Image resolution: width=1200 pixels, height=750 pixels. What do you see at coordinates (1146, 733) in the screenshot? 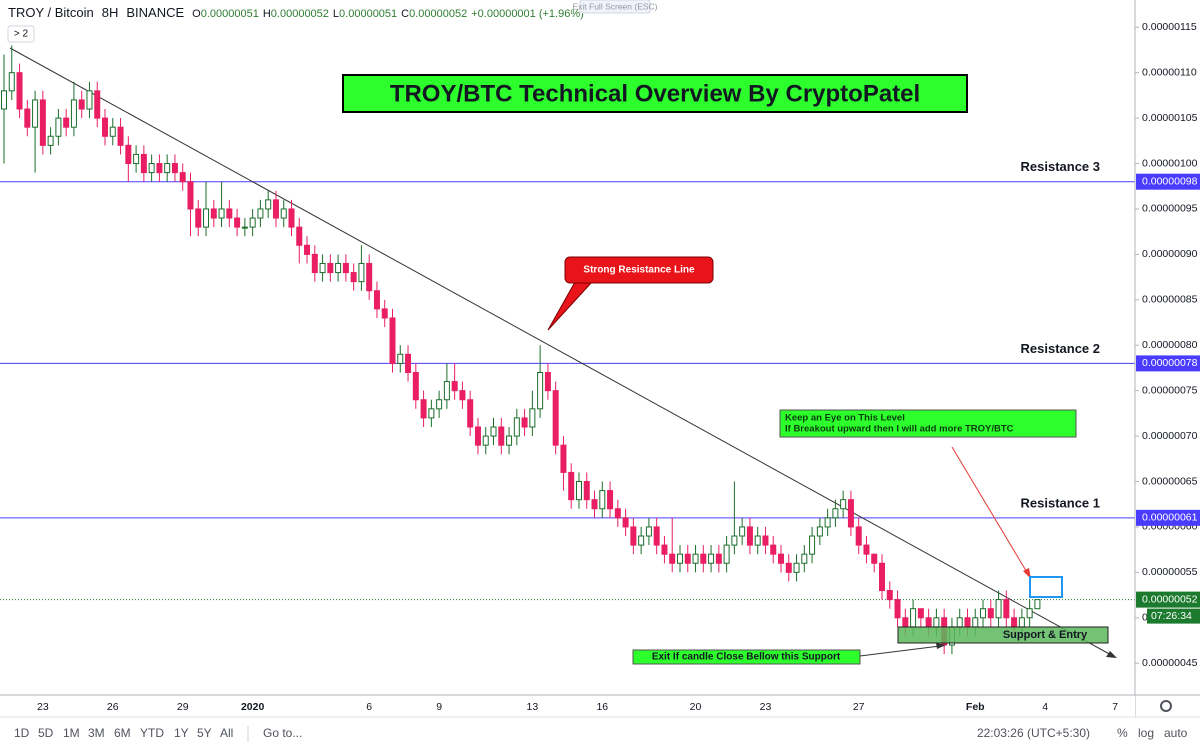
I see `scale-option: log` at bounding box center [1146, 733].